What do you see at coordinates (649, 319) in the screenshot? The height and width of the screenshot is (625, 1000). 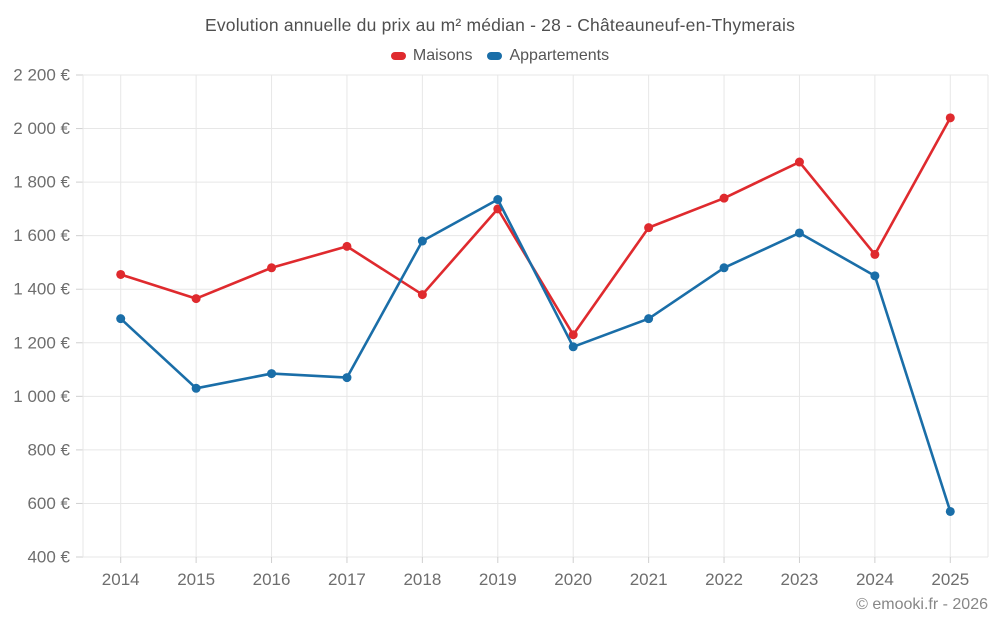 I see `data-point-appartements-2021` at bounding box center [649, 319].